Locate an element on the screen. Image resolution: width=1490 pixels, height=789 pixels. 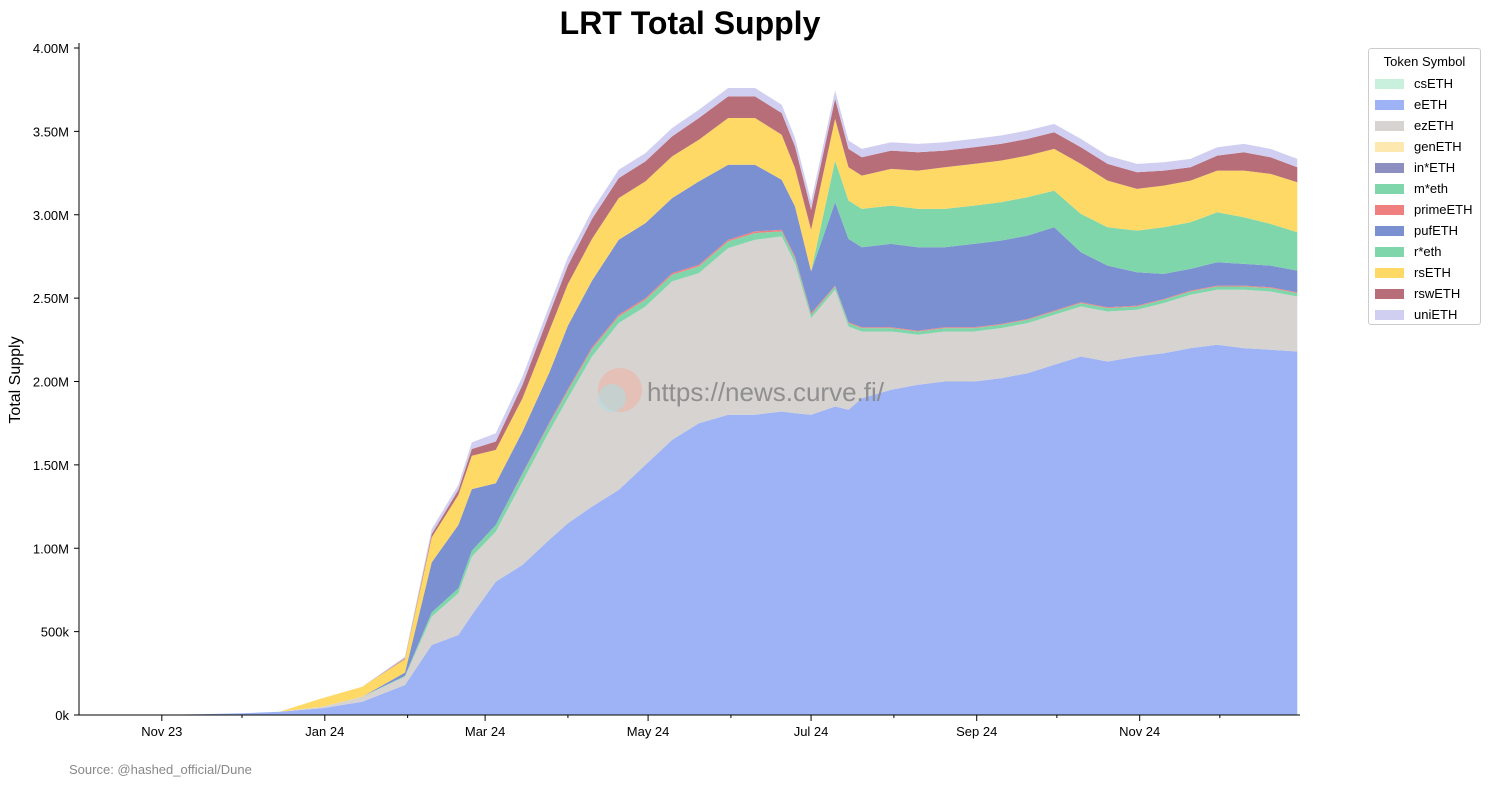
legend-item: rsETH is located at coordinates (1424, 272).